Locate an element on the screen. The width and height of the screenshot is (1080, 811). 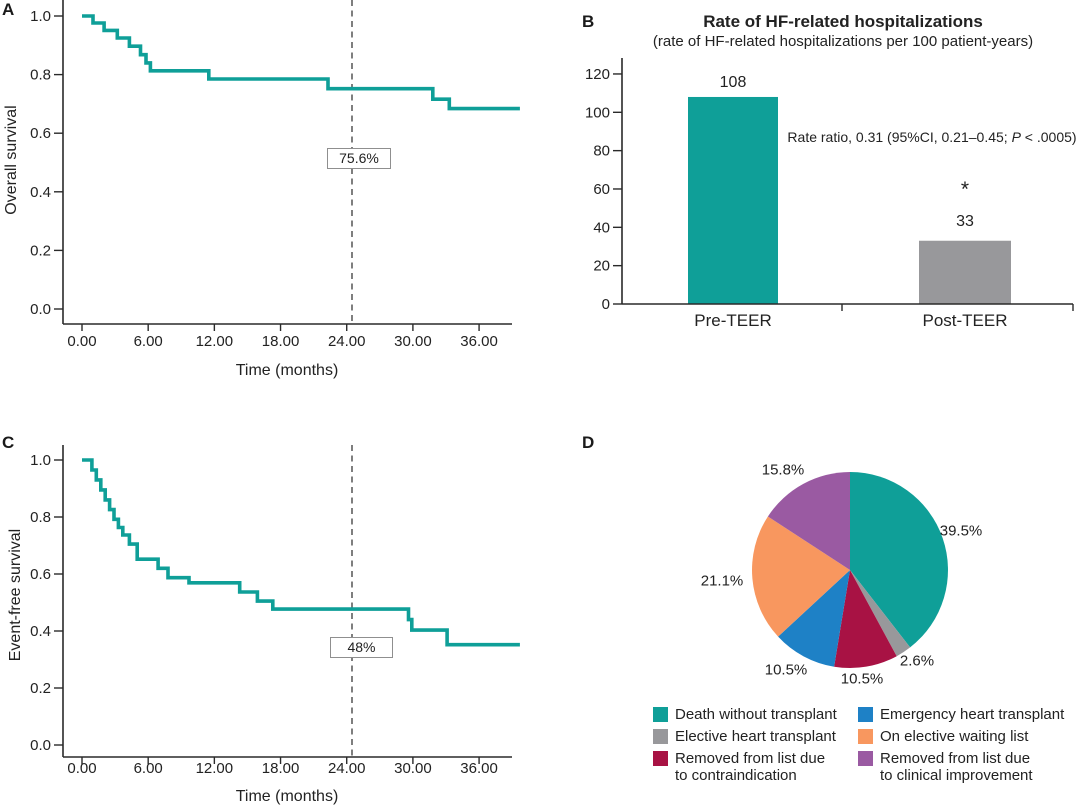
panel-d-pie-chart is located at coordinates (850, 570).